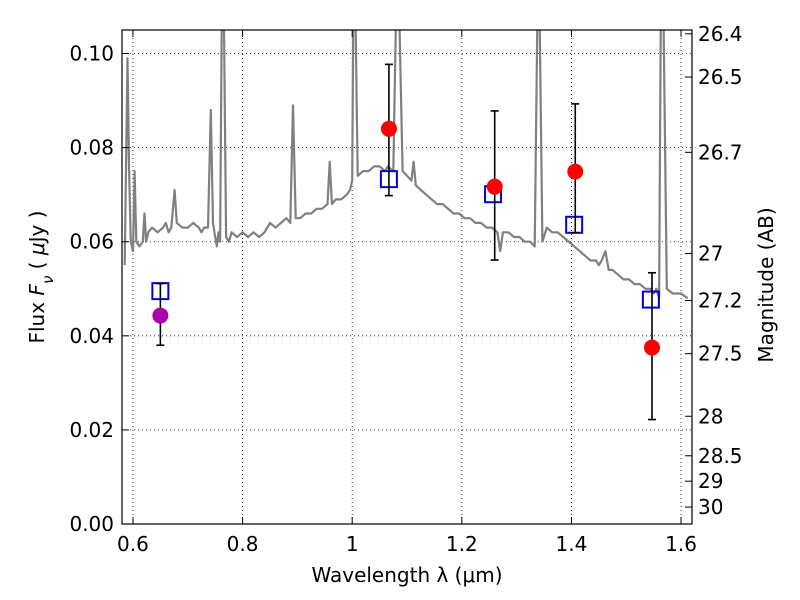  What do you see at coordinates (681, 544) in the screenshot?
I see `x-tick-label: 1.6` at bounding box center [681, 544].